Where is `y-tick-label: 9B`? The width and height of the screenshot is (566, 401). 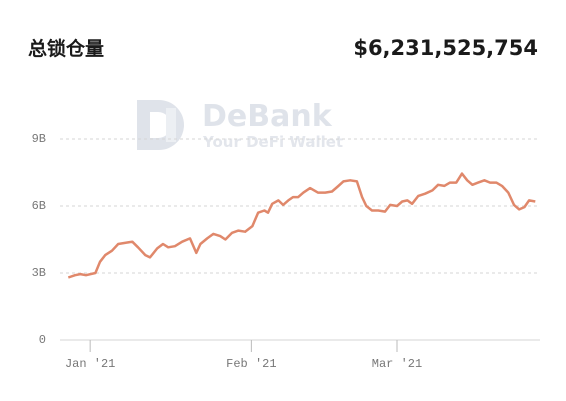 y-tick-label: 9B is located at coordinates (39, 139).